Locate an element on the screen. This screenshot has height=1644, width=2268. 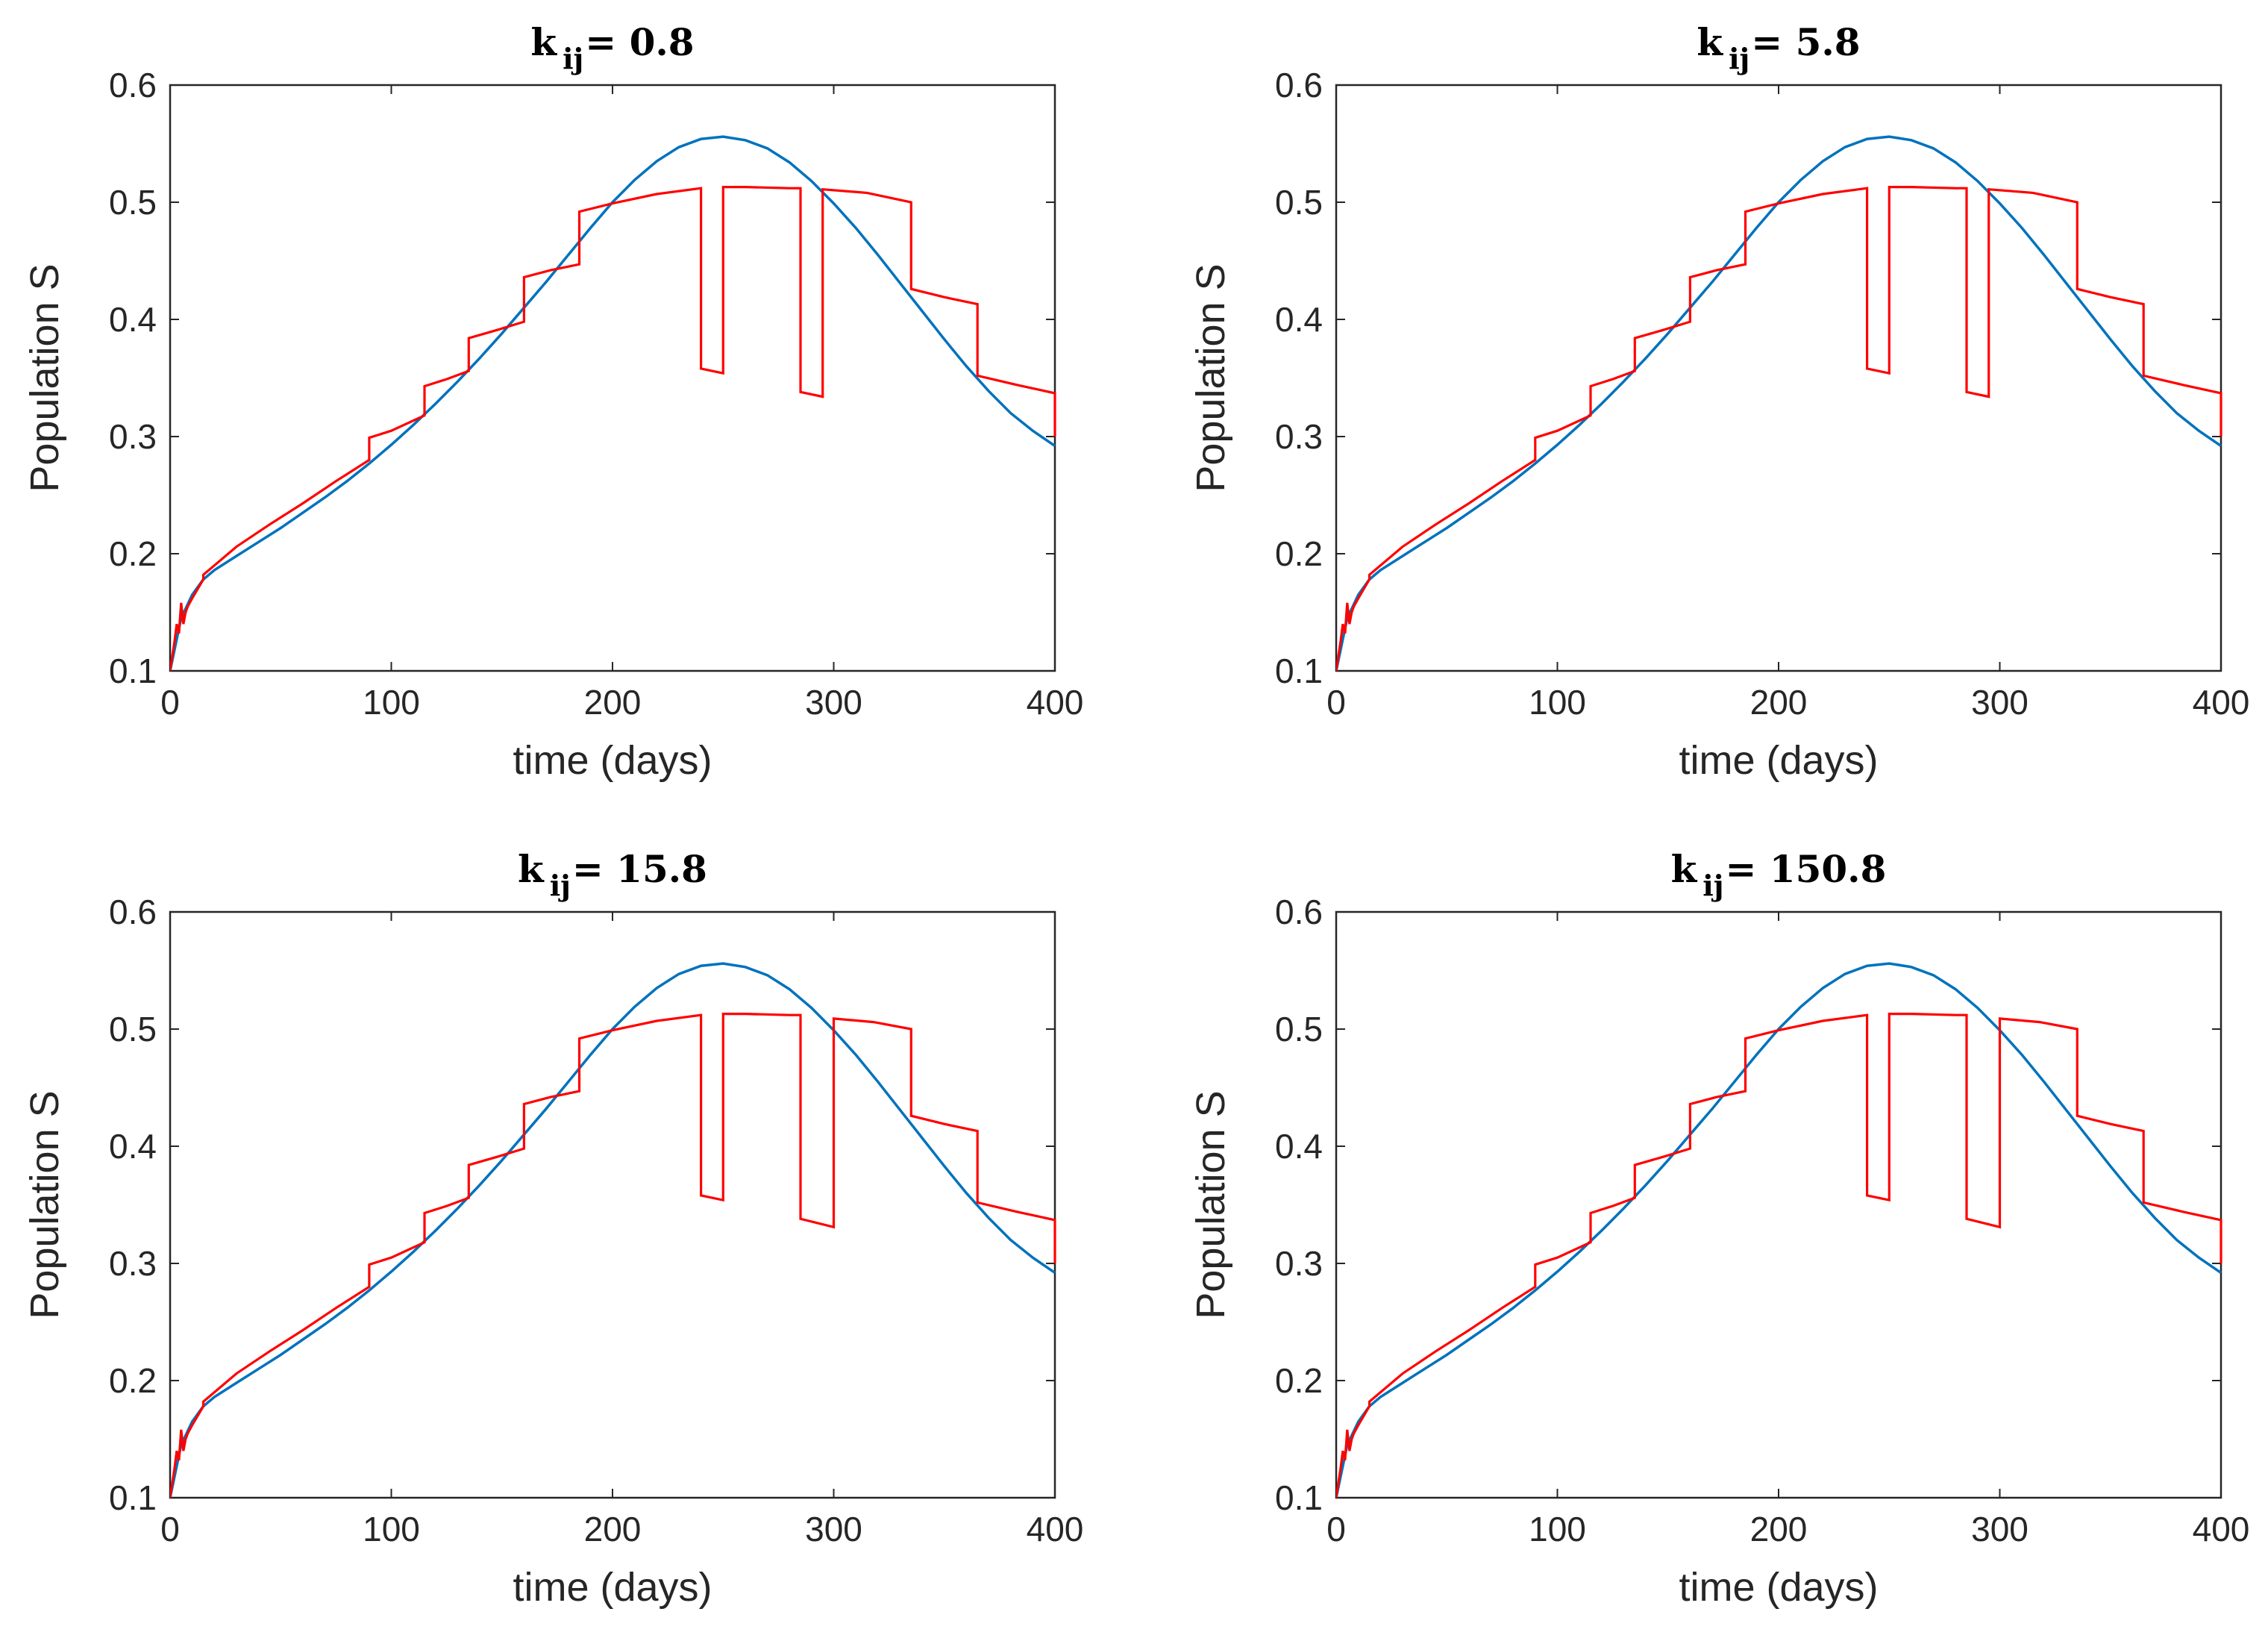
title-value: = 5.8 is located at coordinates (1805, 42).